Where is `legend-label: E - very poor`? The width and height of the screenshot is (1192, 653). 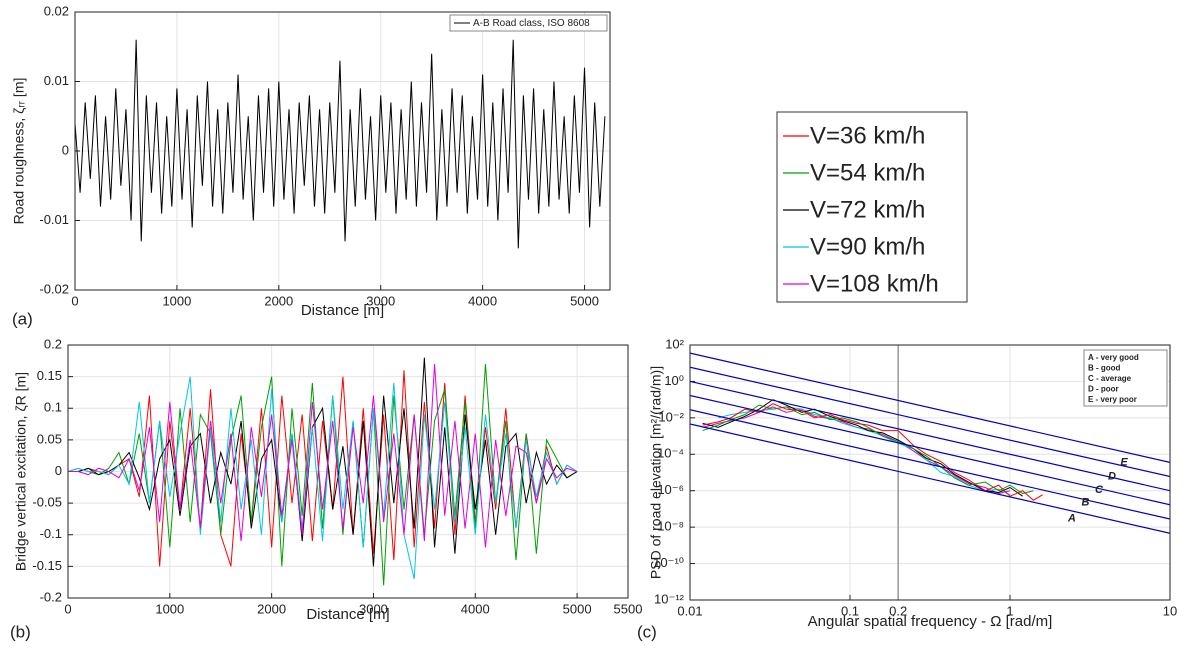
legend-label: E - very poor is located at coordinates (1112, 399).